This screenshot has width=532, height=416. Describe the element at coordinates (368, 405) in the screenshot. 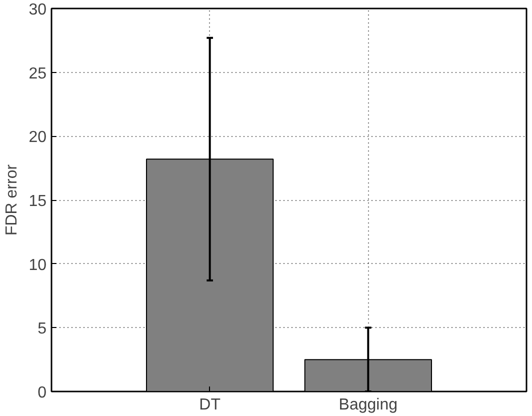

I see `x-tick-label: Bagging` at that location.